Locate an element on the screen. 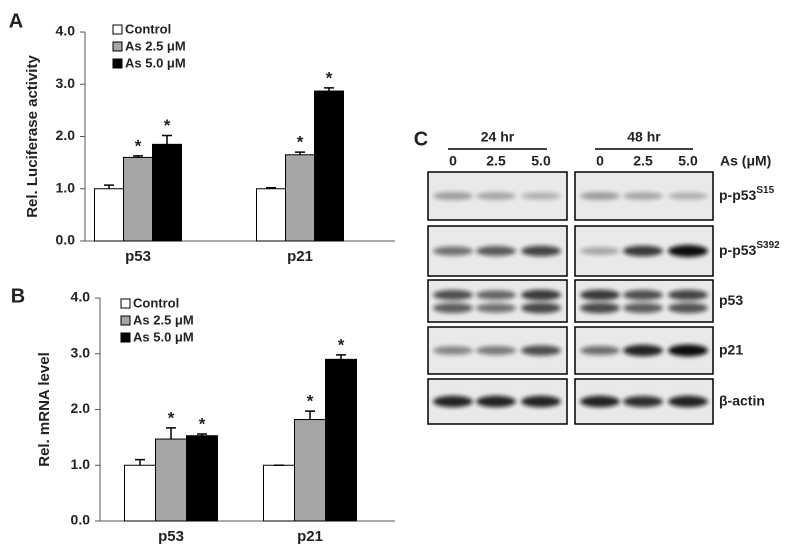 Image resolution: width=800 pixels, height=559 pixels. time-label: 48 hr is located at coordinates (644, 137).